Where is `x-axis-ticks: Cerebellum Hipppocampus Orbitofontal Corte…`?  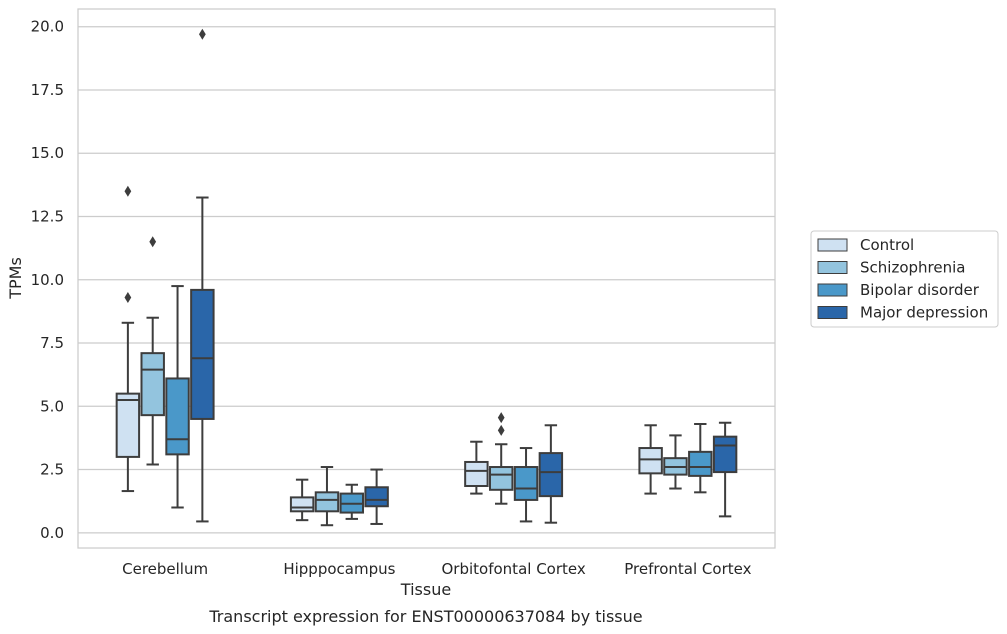
x-axis-ticks: Cerebellum Hipppocampus Orbitofontal Corte… is located at coordinates (436, 569).